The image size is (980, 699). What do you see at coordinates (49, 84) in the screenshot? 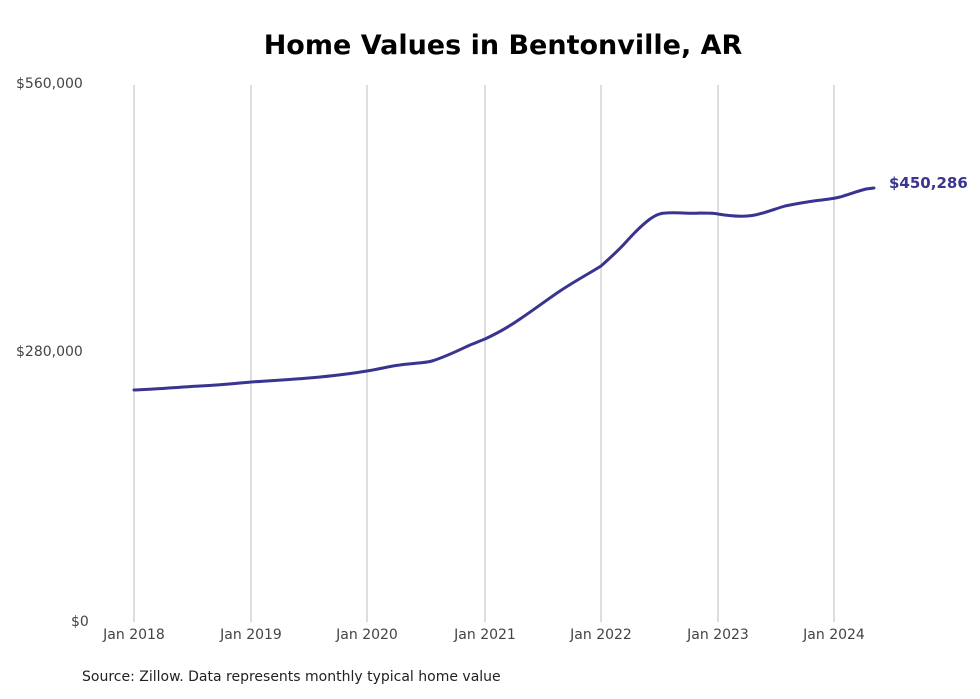
I see `y-tick-560000: $560,000` at bounding box center [49, 84].